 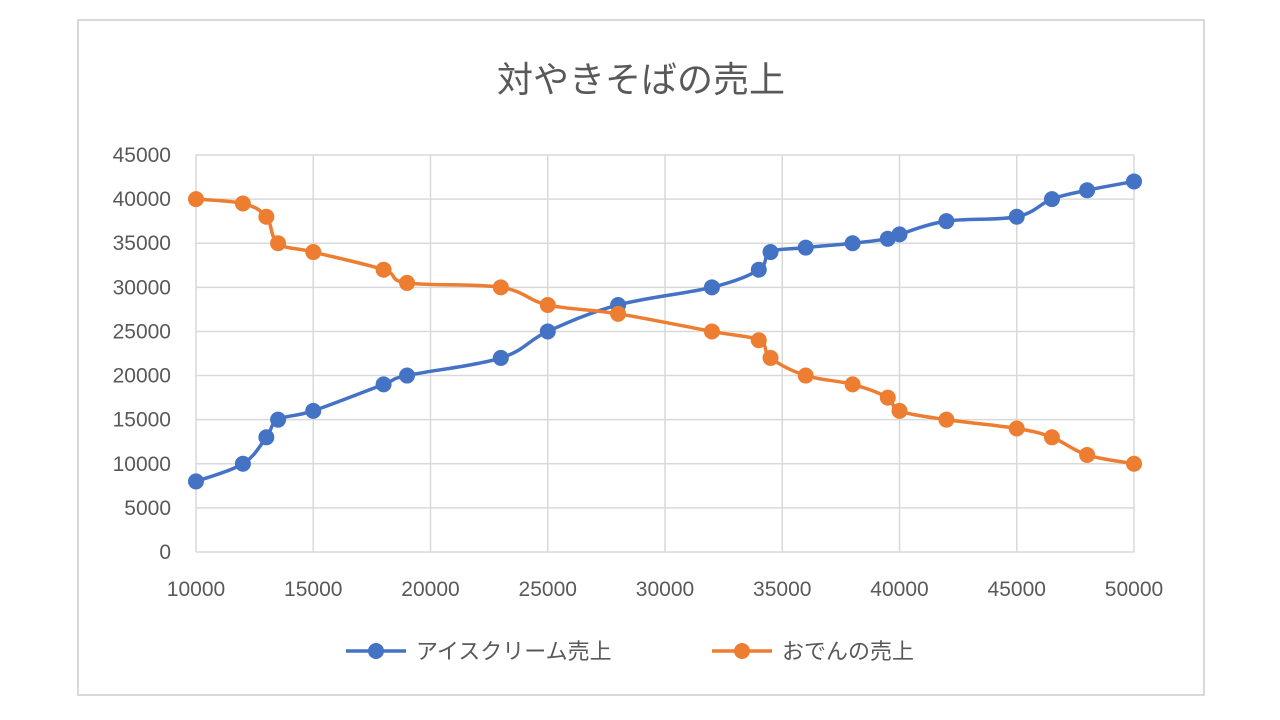 What do you see at coordinates (1134, 589) in the screenshot?
I see `x-tick-label: 50000` at bounding box center [1134, 589].